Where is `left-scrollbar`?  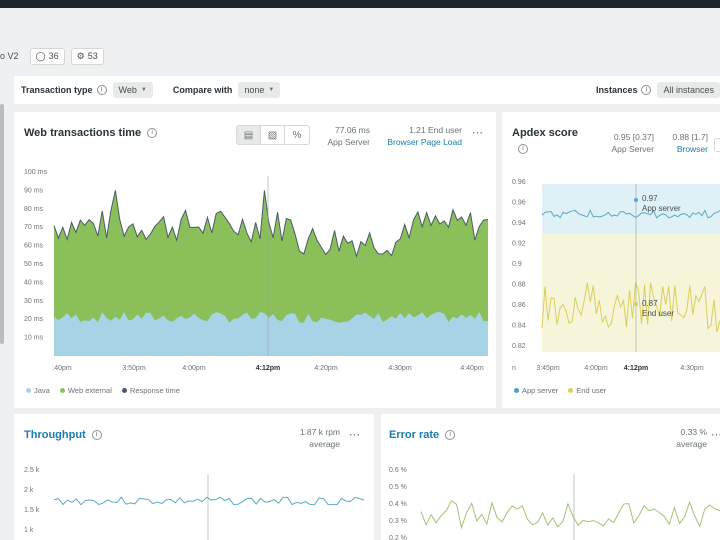 left-scrollbar is located at coordinates (2, 224).